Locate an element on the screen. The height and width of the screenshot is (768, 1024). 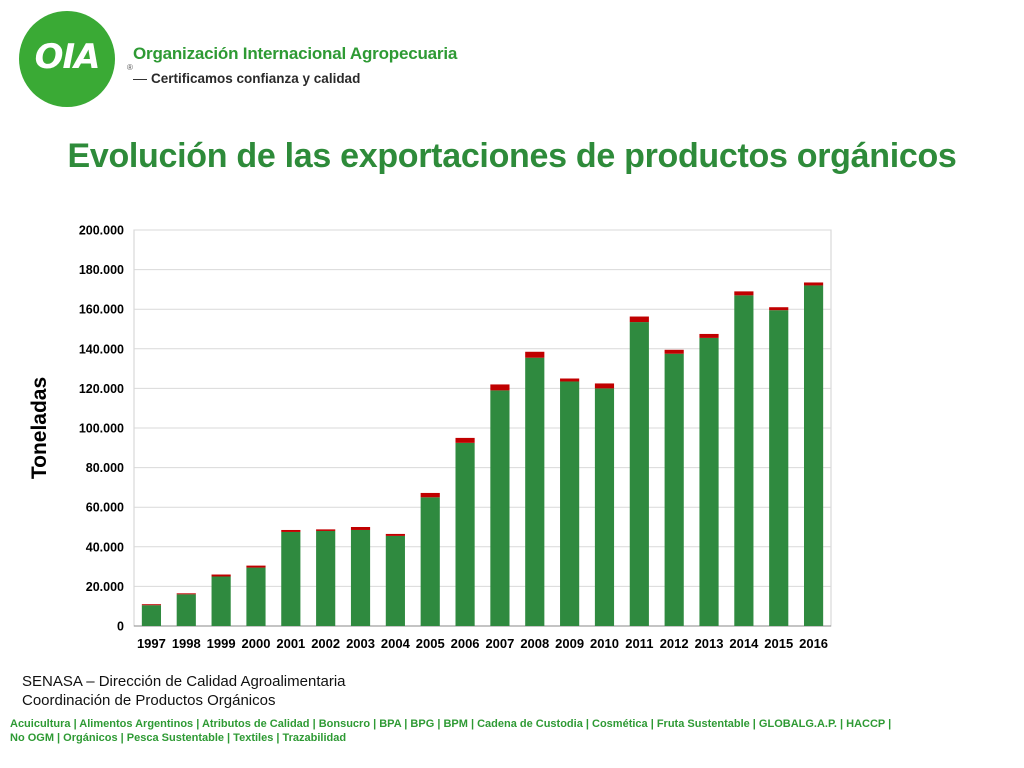
bar-top-2008 is located at coordinates (535, 354).